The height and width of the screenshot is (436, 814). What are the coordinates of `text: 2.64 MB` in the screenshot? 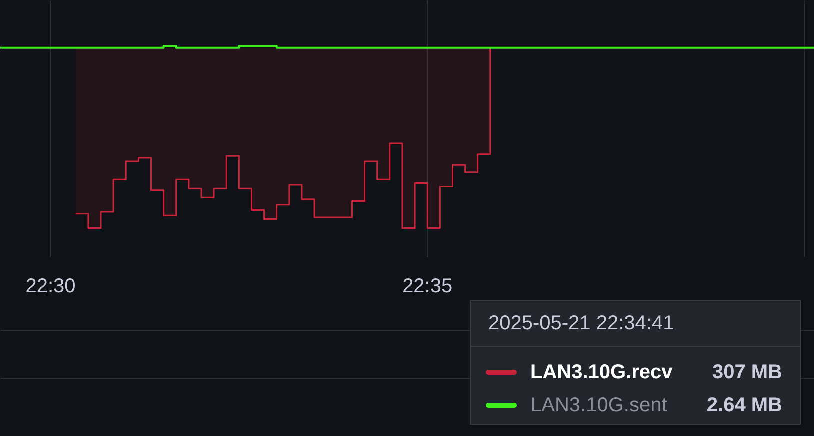 It's located at (744, 405).